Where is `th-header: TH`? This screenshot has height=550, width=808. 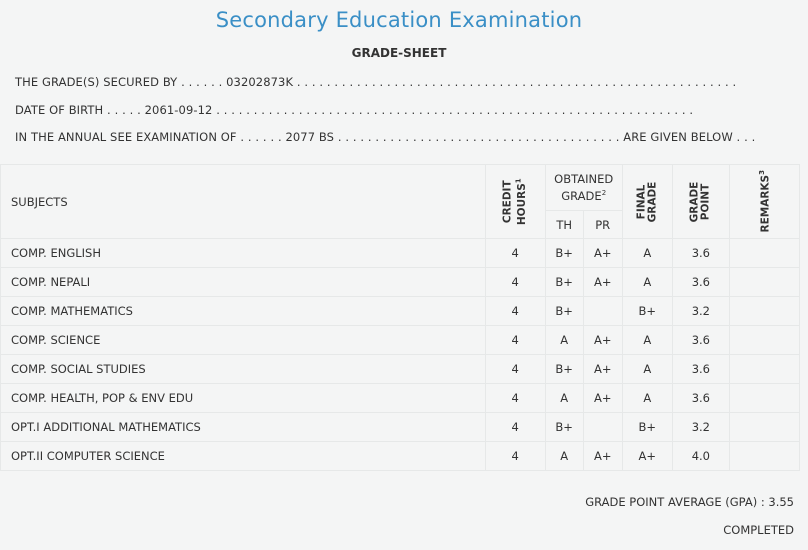 th-header: TH is located at coordinates (564, 224).